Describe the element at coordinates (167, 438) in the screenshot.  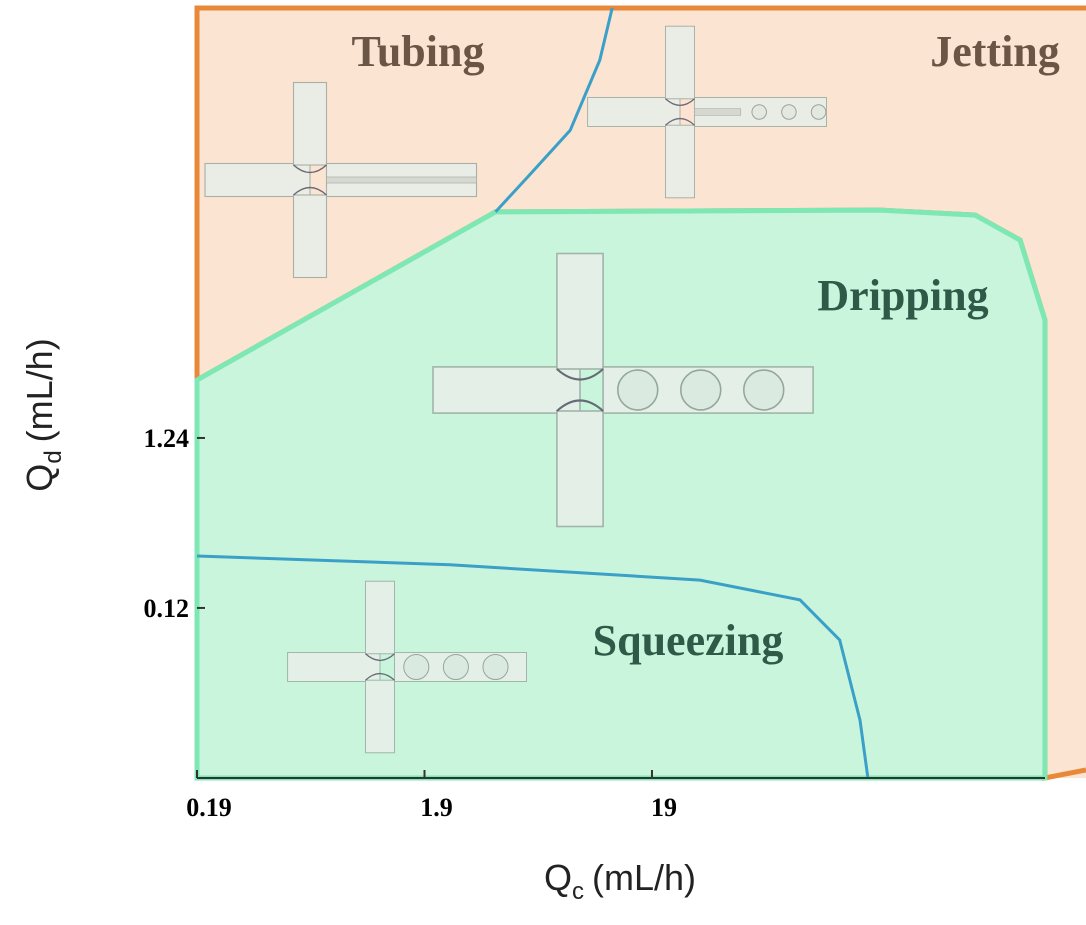
I see `y-tick-label: 1.24` at that location.